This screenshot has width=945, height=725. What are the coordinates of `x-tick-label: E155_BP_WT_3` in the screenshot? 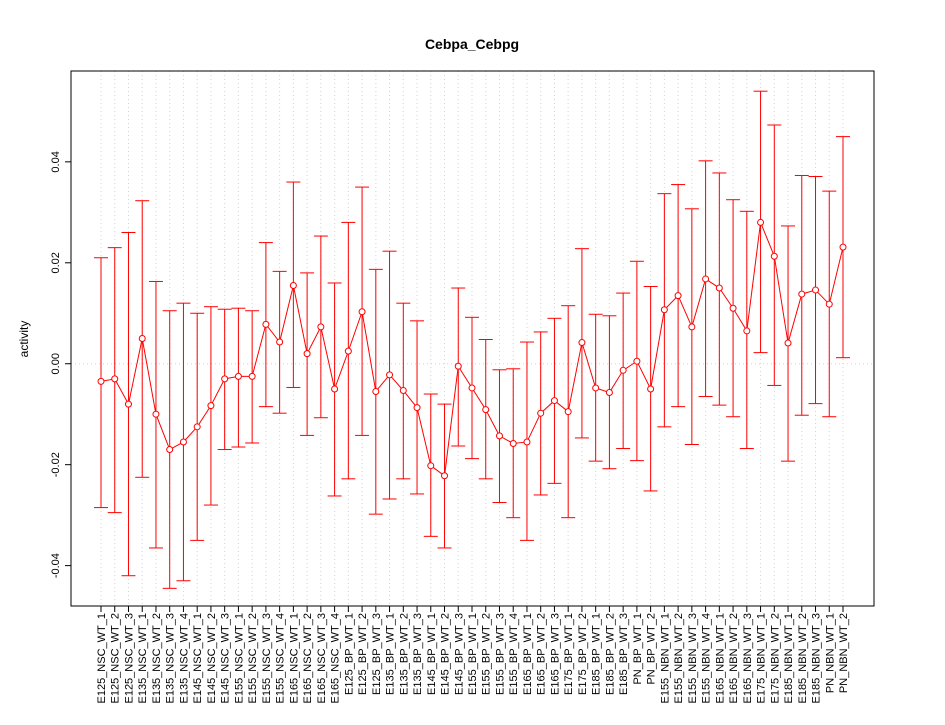 It's located at (500, 654).